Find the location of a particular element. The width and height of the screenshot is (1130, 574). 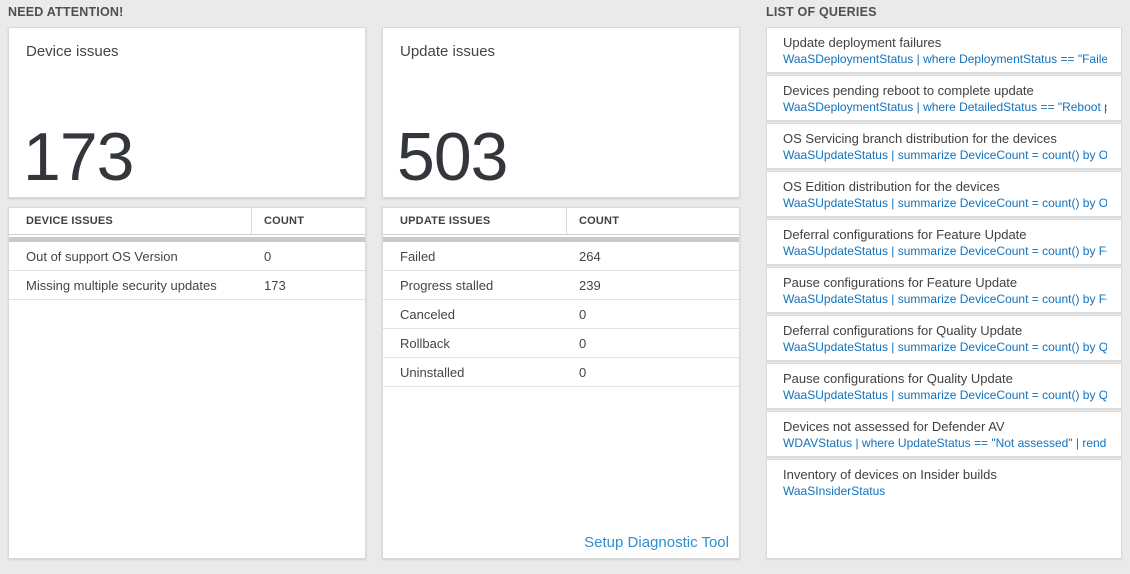

query-title: Inventory of devices on Insider builds is located at coordinates (890, 474).